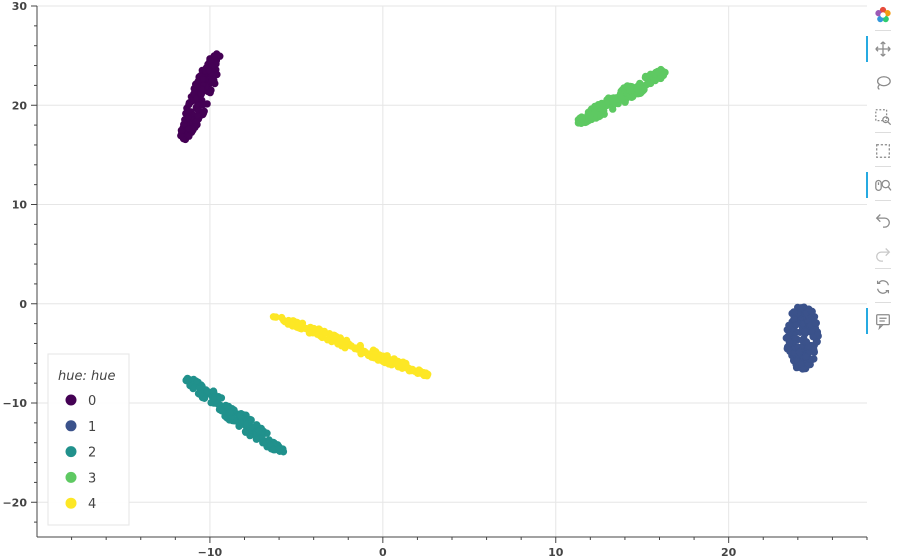 This screenshot has height=559, width=900. I want to click on reset-tool, so click(883, 287).